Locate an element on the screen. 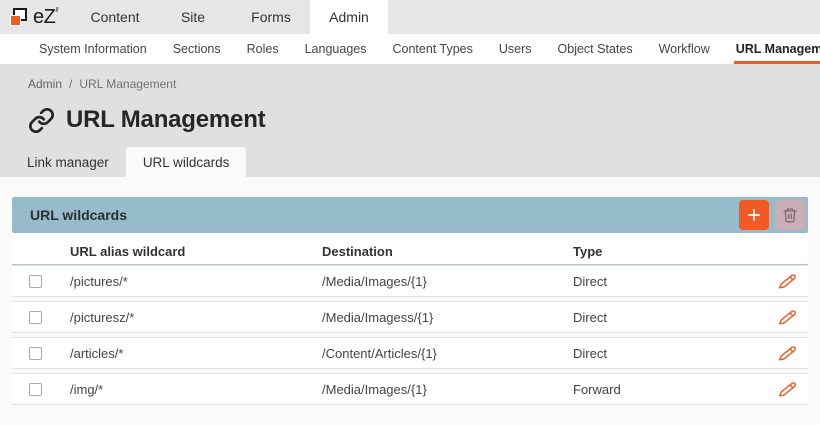  top-nav-item: Admin is located at coordinates (349, 17).